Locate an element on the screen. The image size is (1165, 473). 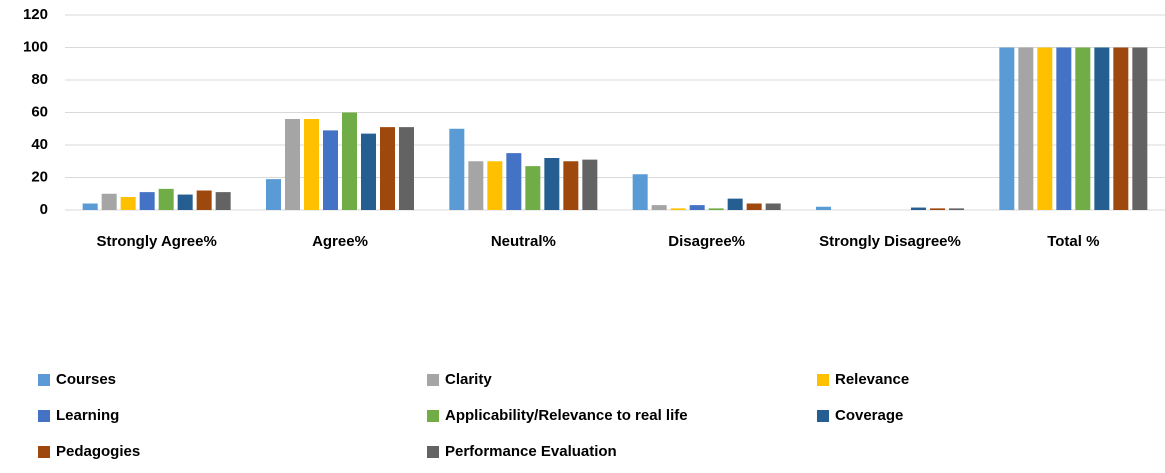
x-tick-label: Disagree% is located at coordinates (706, 241).